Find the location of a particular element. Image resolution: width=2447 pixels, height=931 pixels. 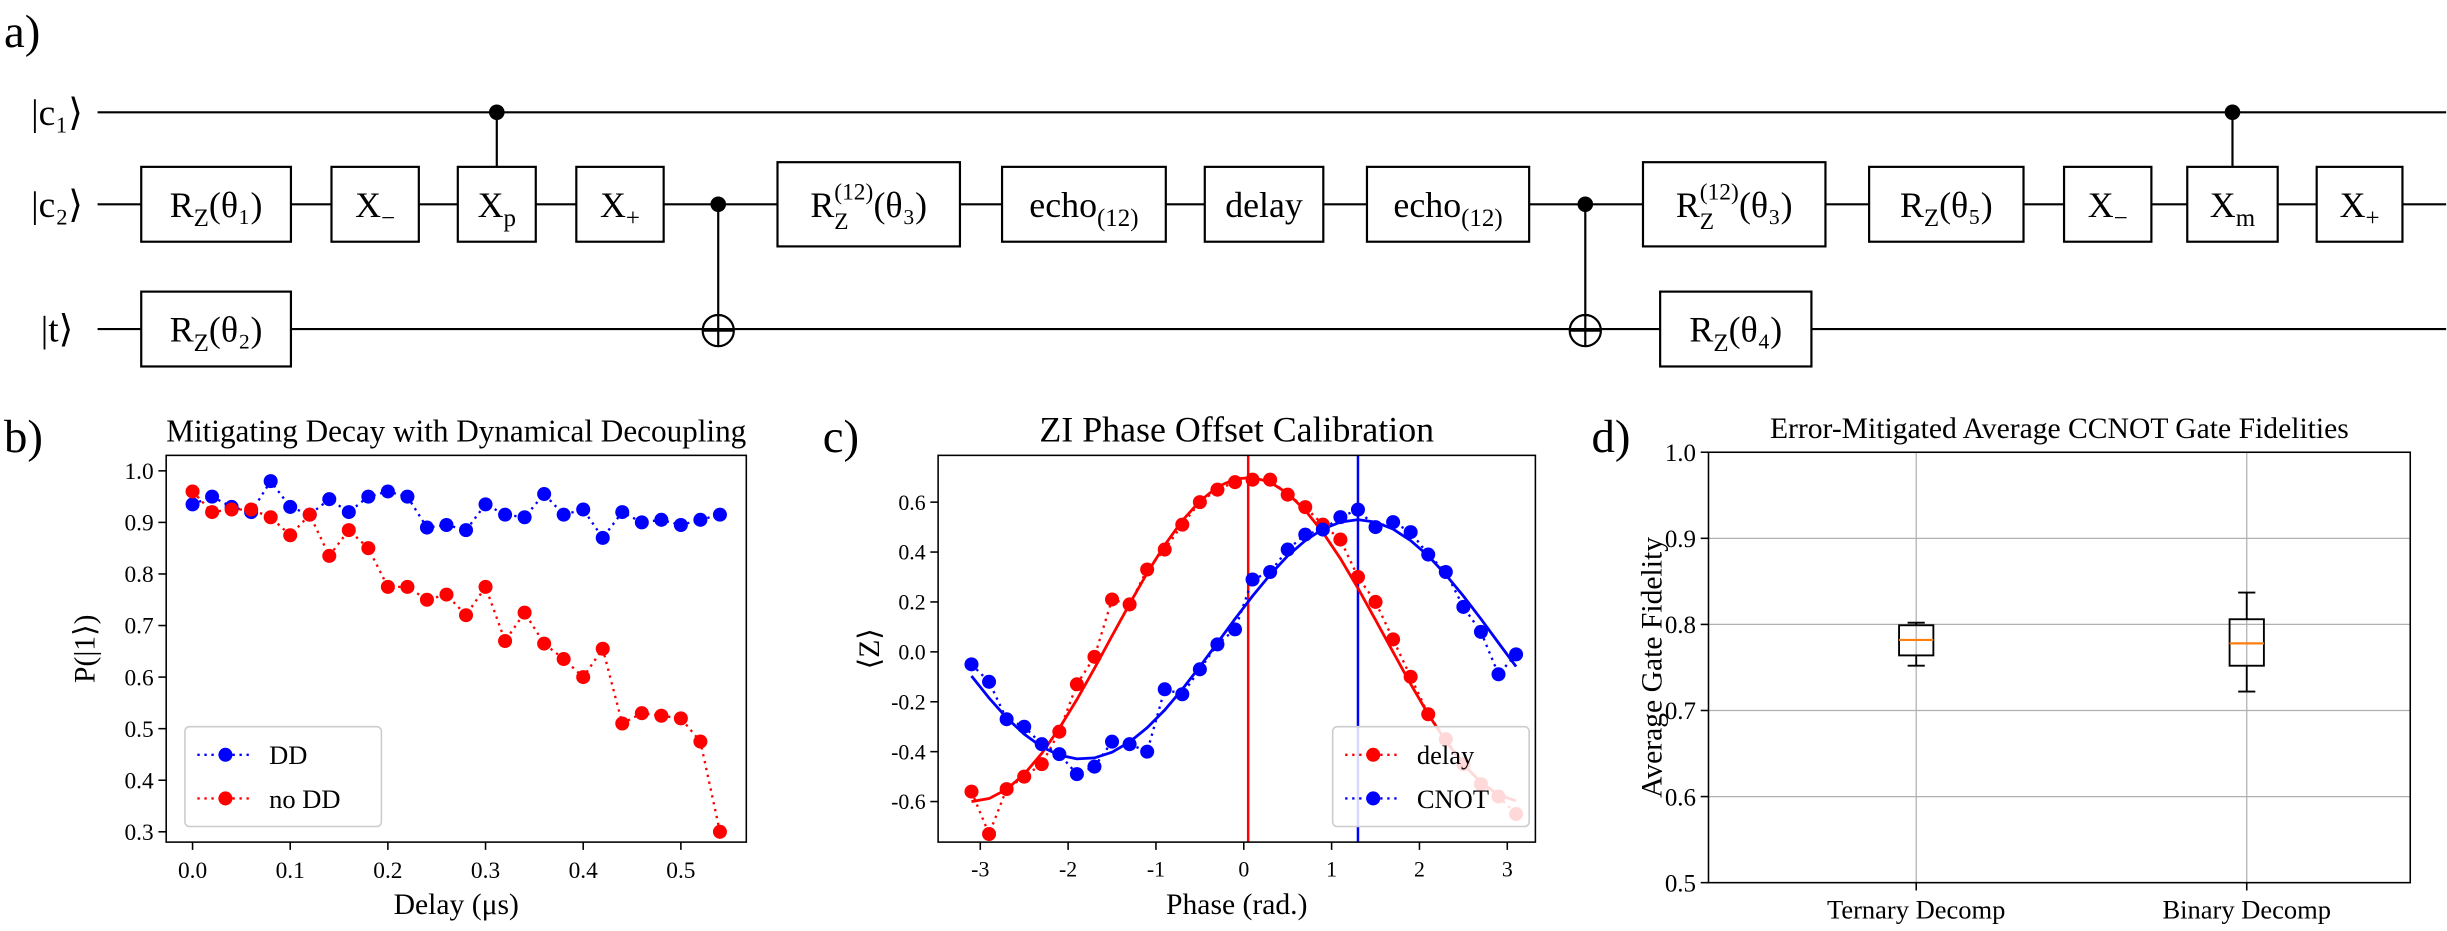

plot-frame is located at coordinates (1237, 648).